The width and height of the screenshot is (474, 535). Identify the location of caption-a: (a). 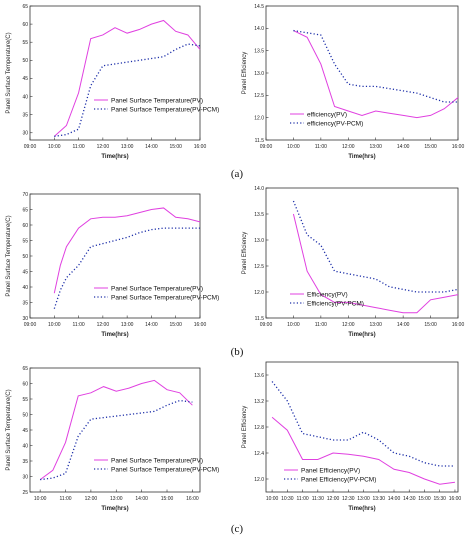
(237, 174).